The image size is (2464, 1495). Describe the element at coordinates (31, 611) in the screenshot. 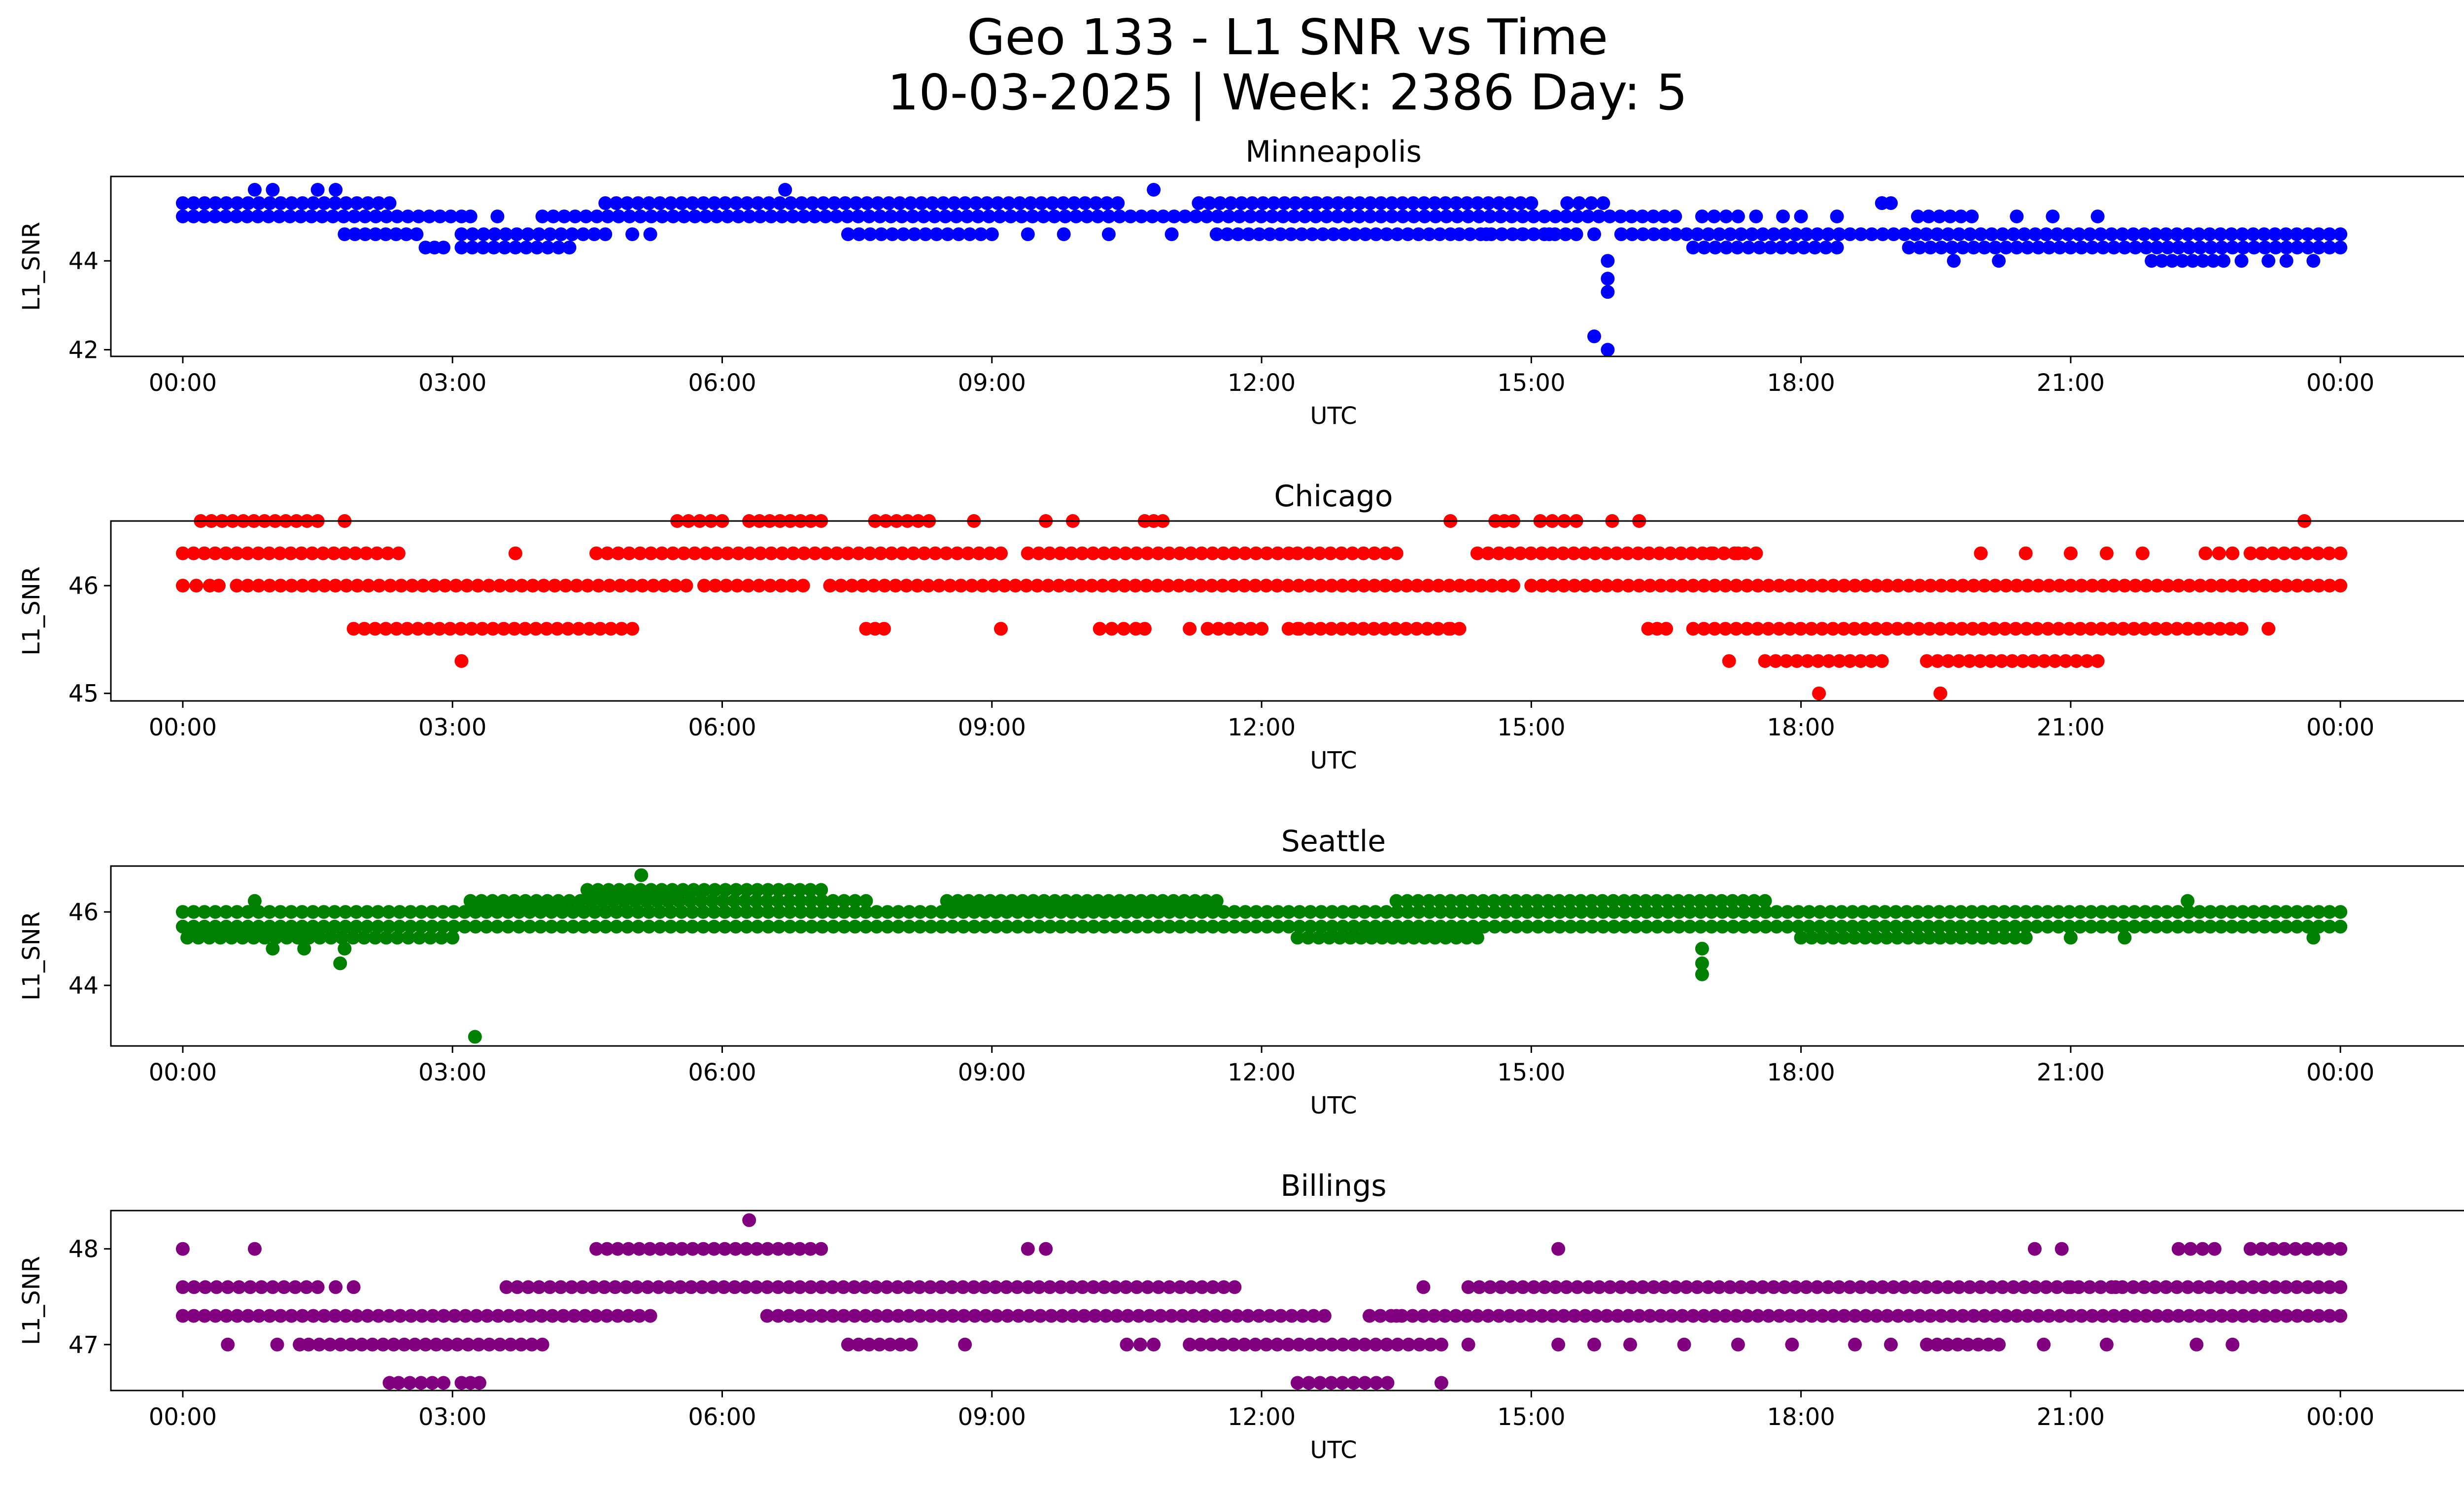

I see `chicago-y-axis-label: L1_SNR` at that location.